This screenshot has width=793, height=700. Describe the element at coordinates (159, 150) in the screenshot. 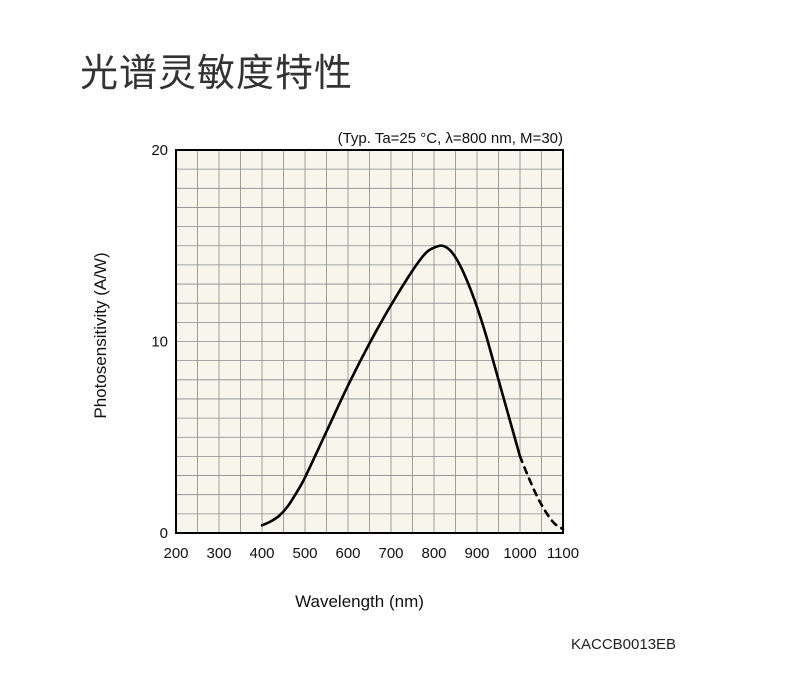

I see `y-tick-label: 20` at that location.